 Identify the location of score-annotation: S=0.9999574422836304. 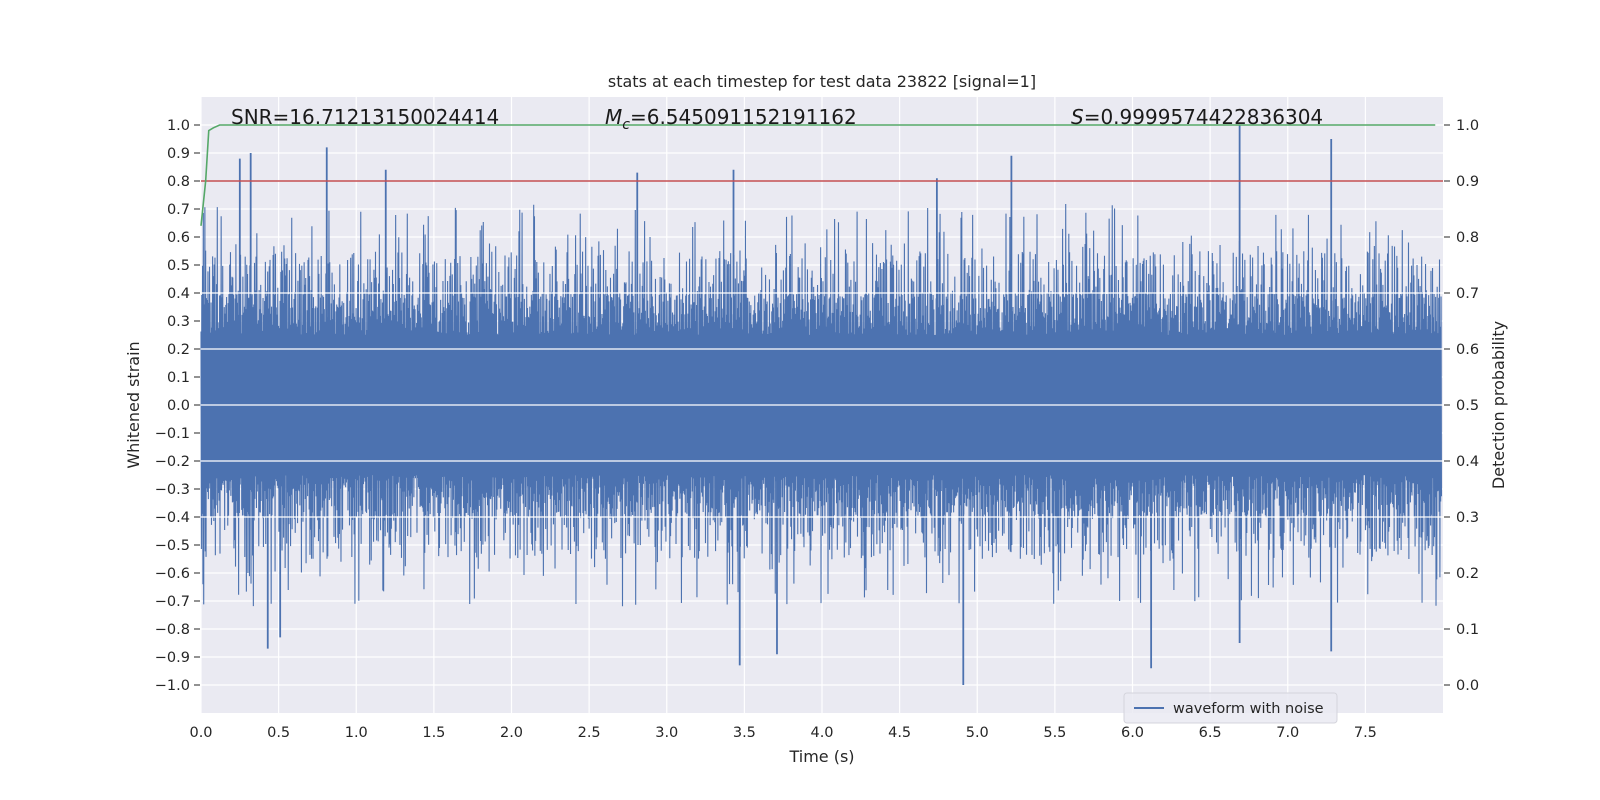
(1197, 117).